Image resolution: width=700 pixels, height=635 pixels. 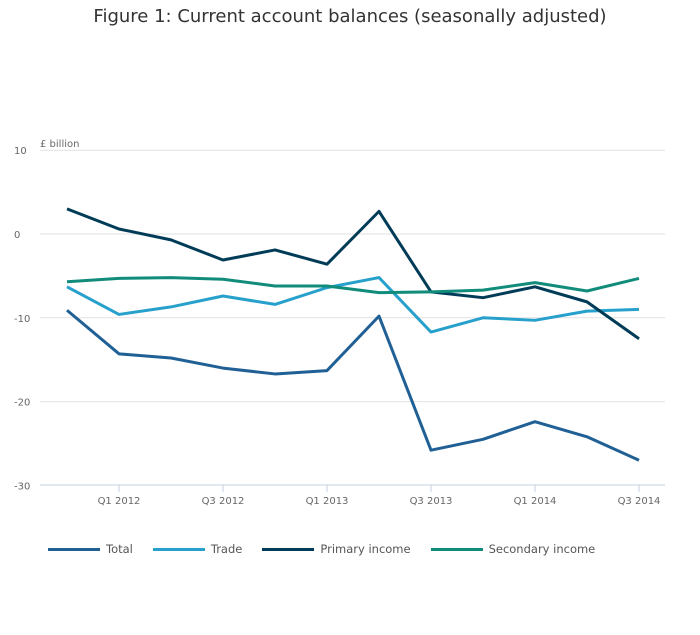 I want to click on y-tick-label: 0, so click(x=17, y=235).